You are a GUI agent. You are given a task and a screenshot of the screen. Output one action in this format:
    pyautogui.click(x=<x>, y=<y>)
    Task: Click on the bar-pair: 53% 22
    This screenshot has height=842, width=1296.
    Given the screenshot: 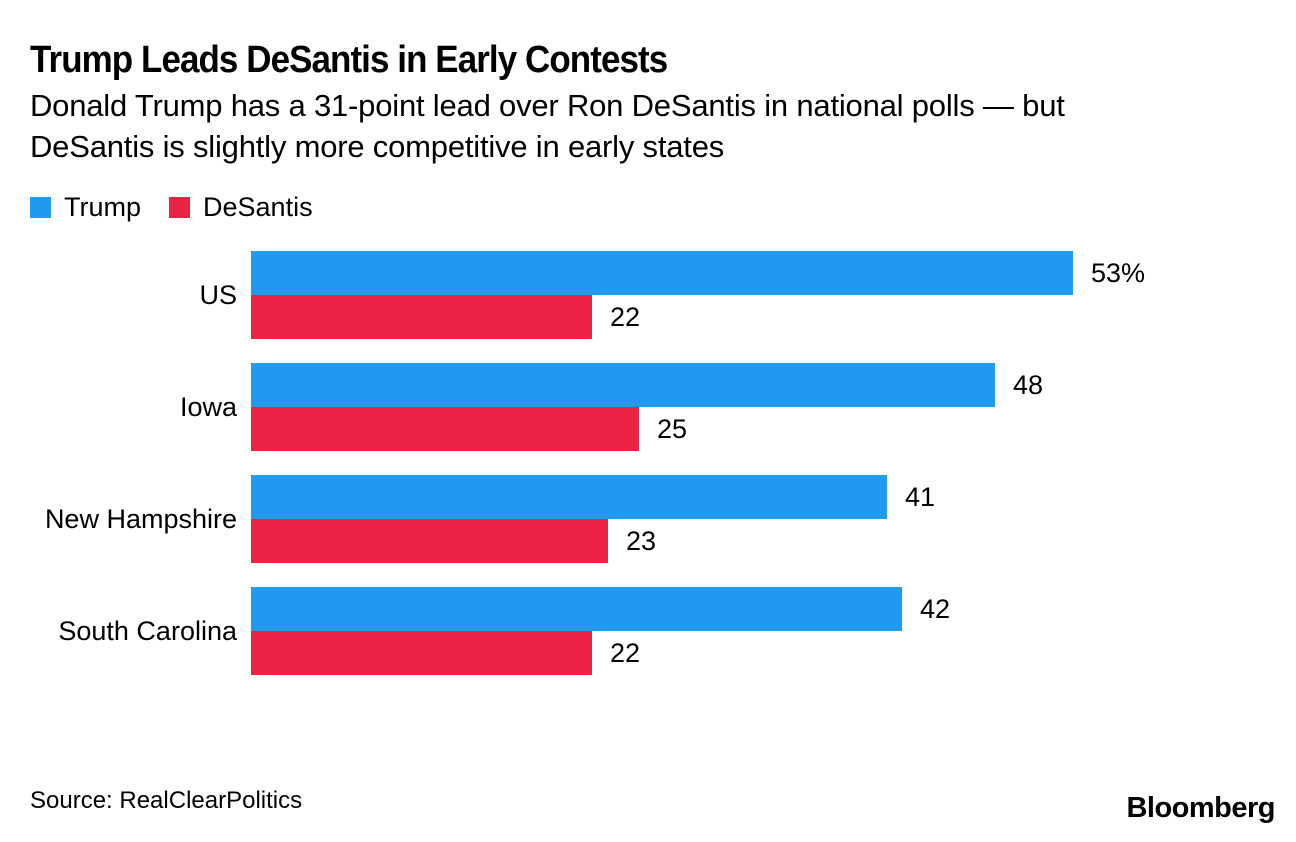 What is the action you would take?
    pyautogui.click(x=698, y=295)
    